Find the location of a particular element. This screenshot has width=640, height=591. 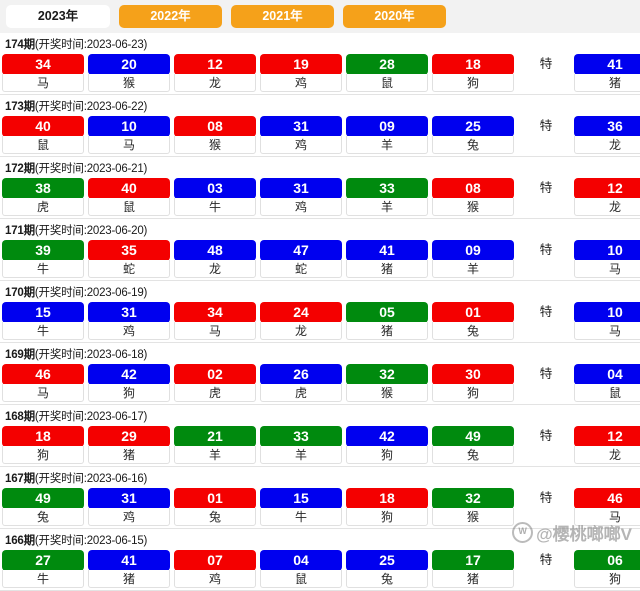

tab-year-2022: 2022年 is located at coordinates (170, 16).